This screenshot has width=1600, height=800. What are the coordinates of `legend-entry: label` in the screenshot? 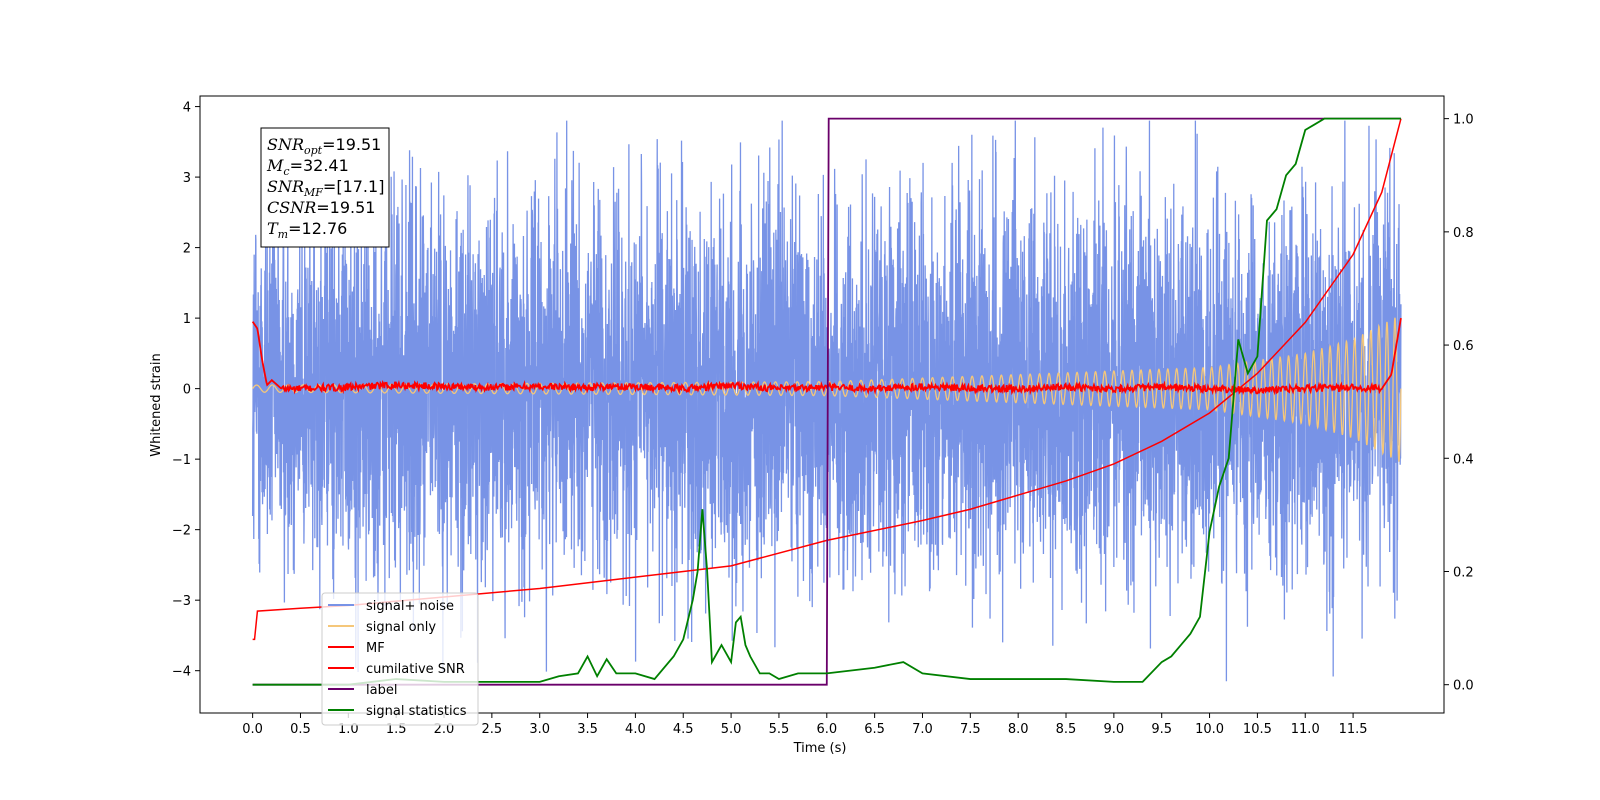 It's located at (381, 690).